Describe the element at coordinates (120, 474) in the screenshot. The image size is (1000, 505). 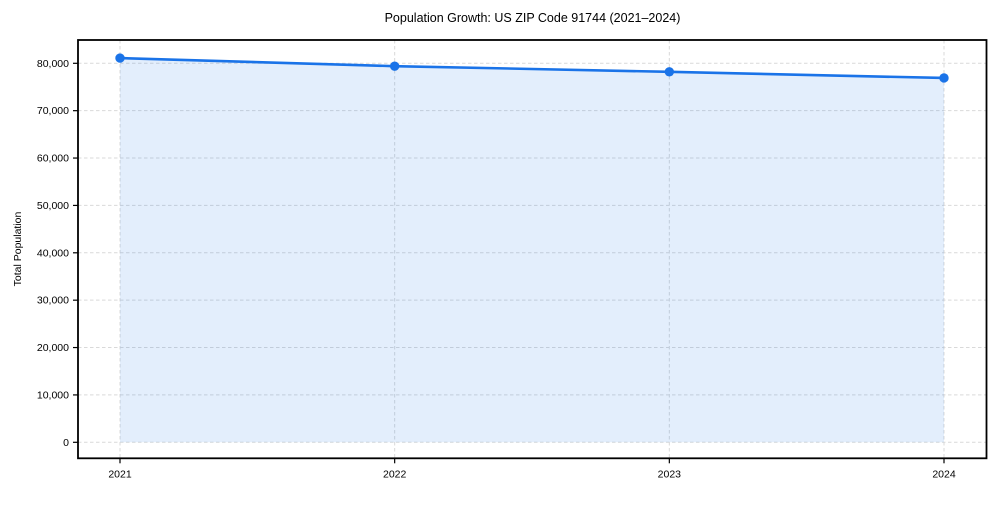
I see `x-tick-label: 2021` at that location.